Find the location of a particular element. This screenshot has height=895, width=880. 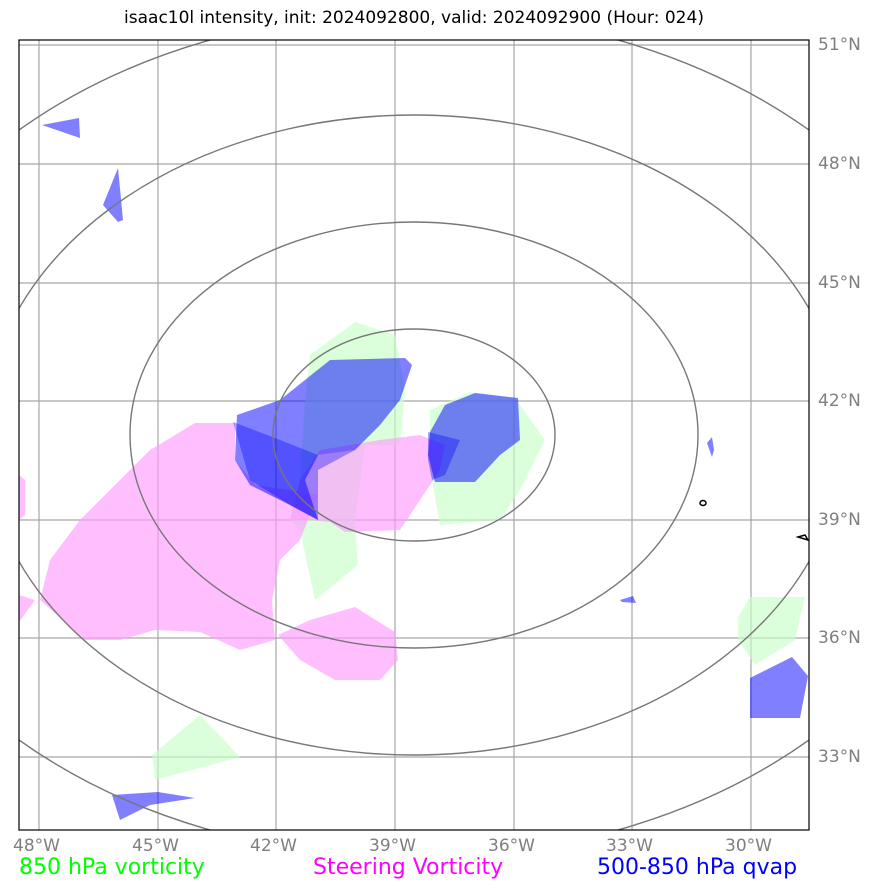

coast-fragment-east is located at coordinates (802, 538).